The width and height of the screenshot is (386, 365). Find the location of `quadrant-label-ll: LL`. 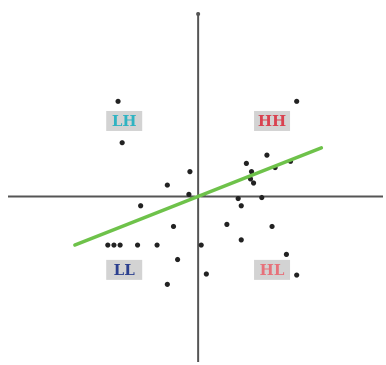

quadrant-label-ll: LL is located at coordinates (125, 270).